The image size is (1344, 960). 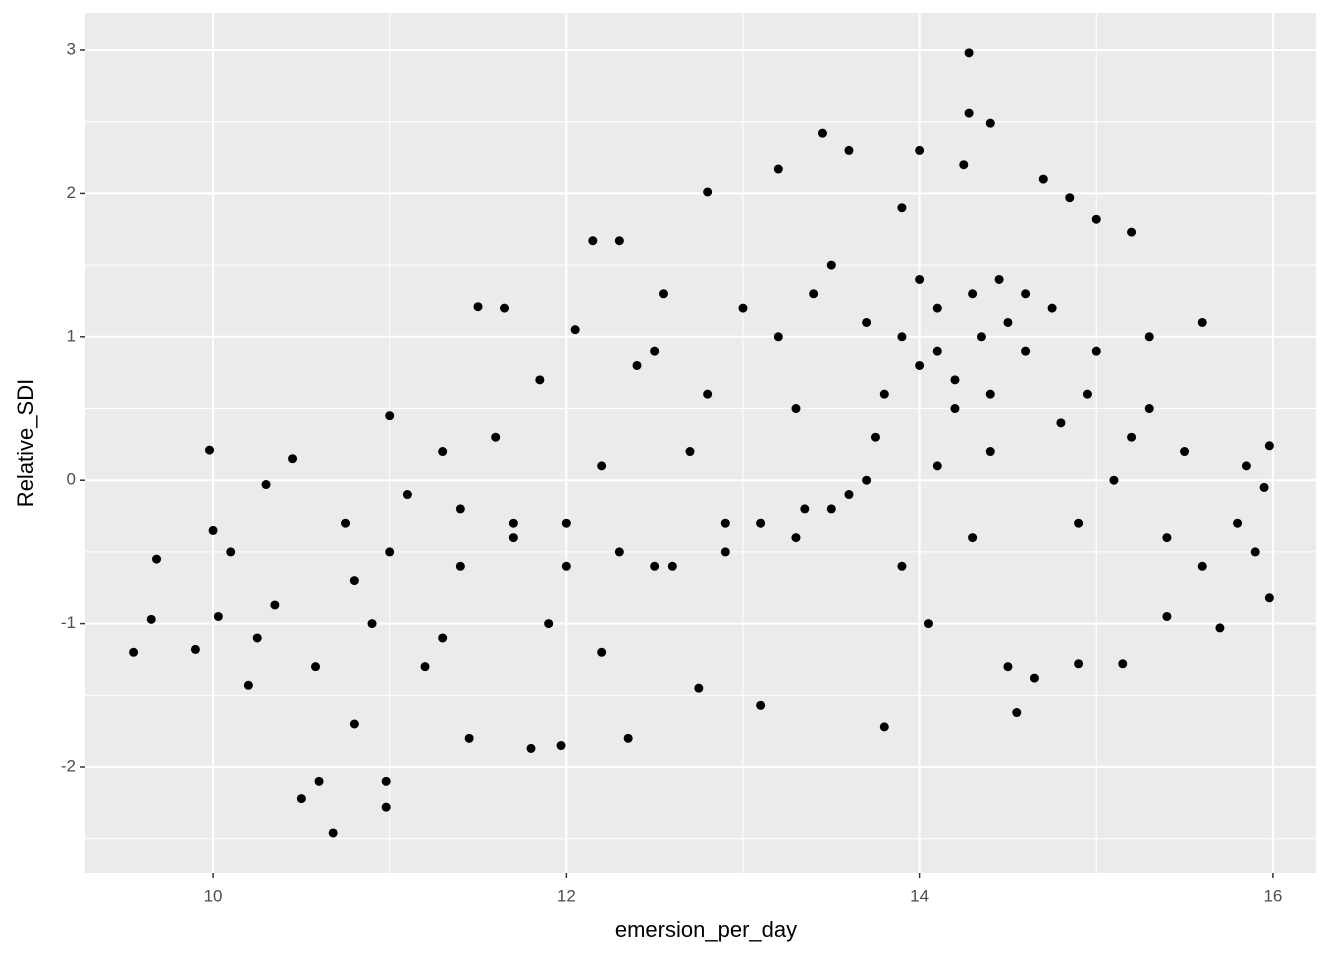 What do you see at coordinates (68, 622) in the screenshot?
I see `y-tick-label: -1` at bounding box center [68, 622].